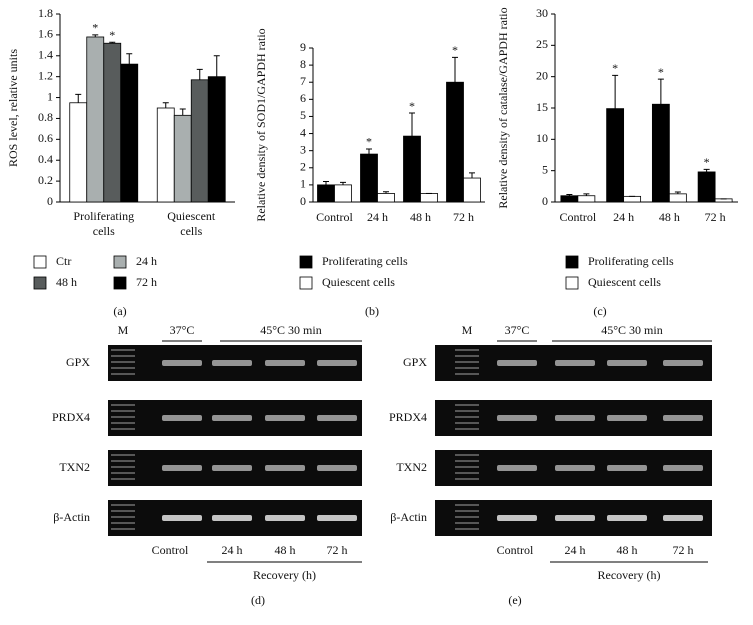 Image resolution: width=753 pixels, height=625 pixels. What do you see at coordinates (50, 96) in the screenshot?
I see `y-tick-label: 1` at bounding box center [50, 96].